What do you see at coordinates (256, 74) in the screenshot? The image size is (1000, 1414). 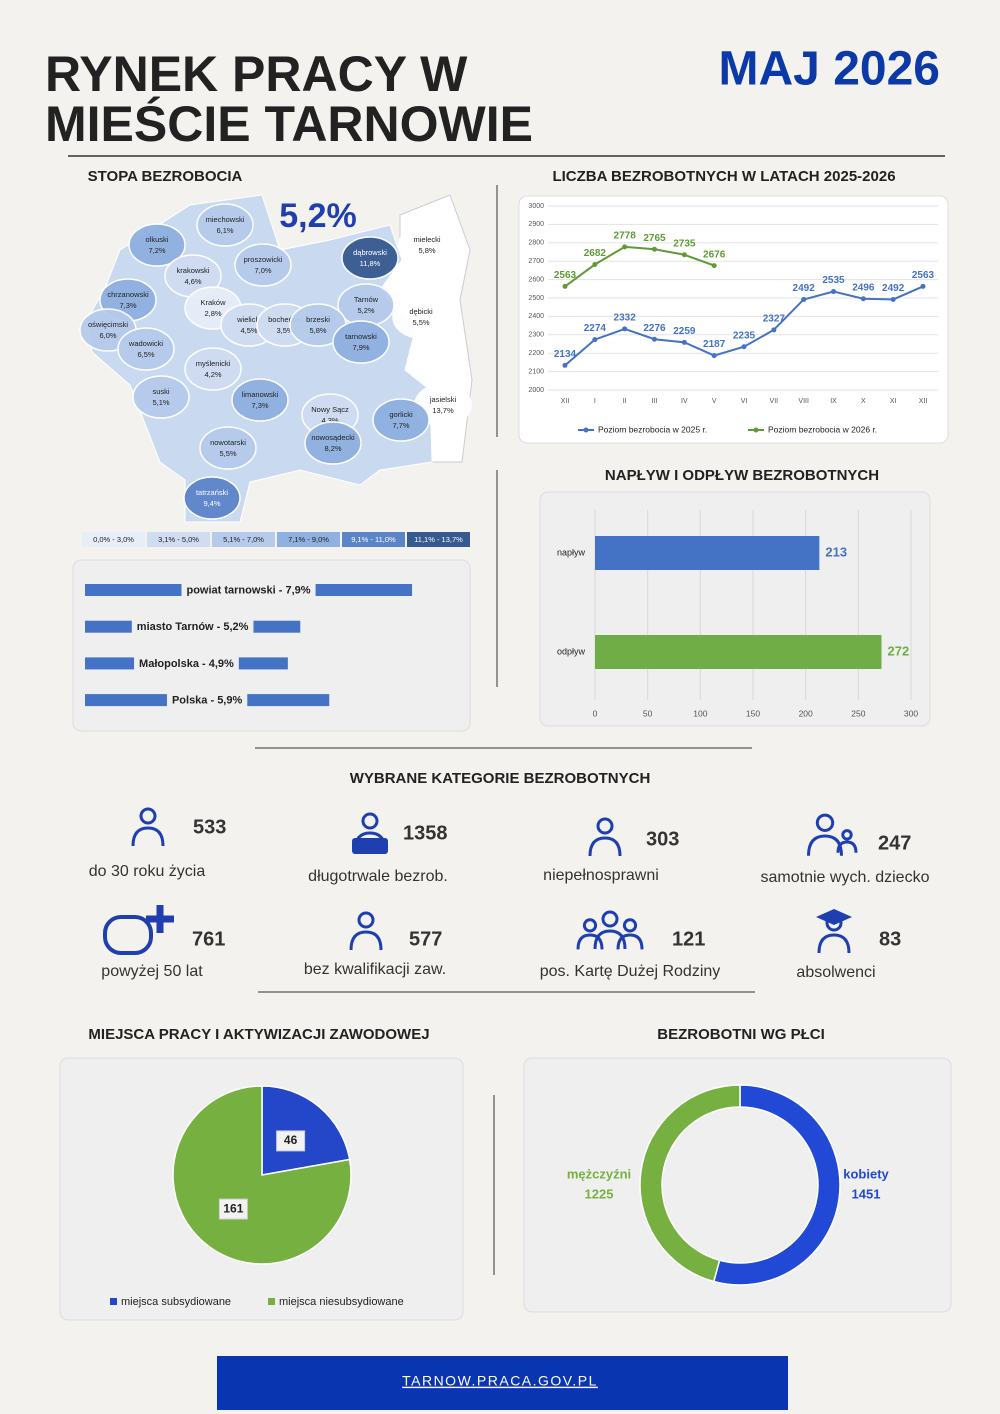 I see `title: RYNEK PRACY W` at bounding box center [256, 74].